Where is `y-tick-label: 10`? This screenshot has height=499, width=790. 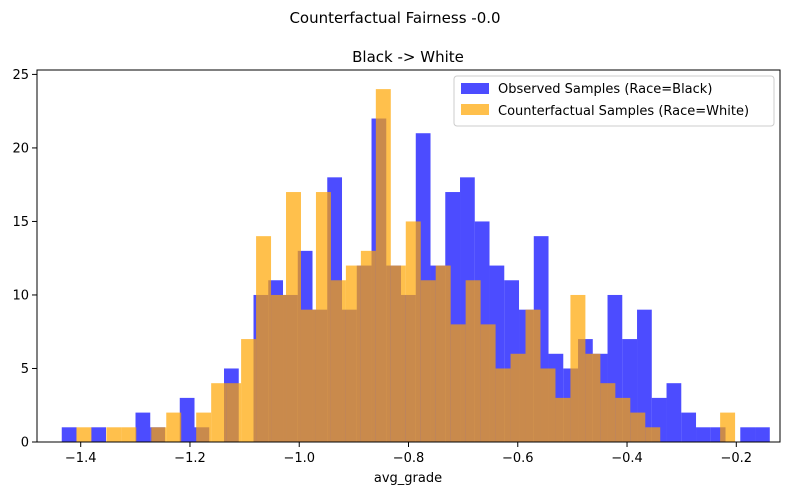 y-tick-label: 10 is located at coordinates (20, 295).